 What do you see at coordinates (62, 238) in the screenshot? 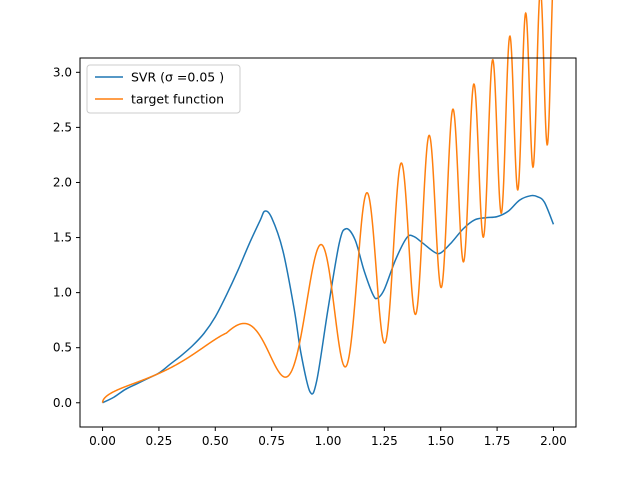
I see `y-tick-label: 1.5` at bounding box center [62, 238].